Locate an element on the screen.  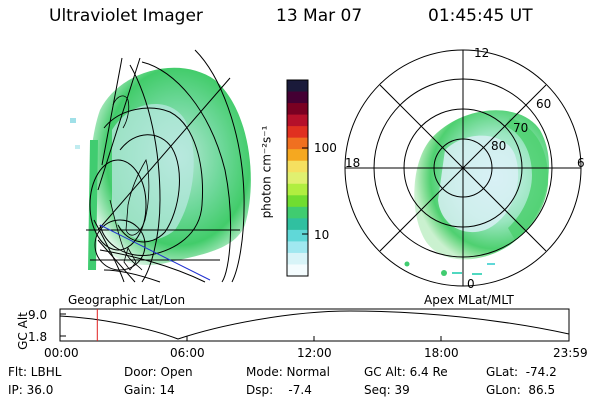
colorbar-tick-10: 10 is located at coordinates (322, 235).